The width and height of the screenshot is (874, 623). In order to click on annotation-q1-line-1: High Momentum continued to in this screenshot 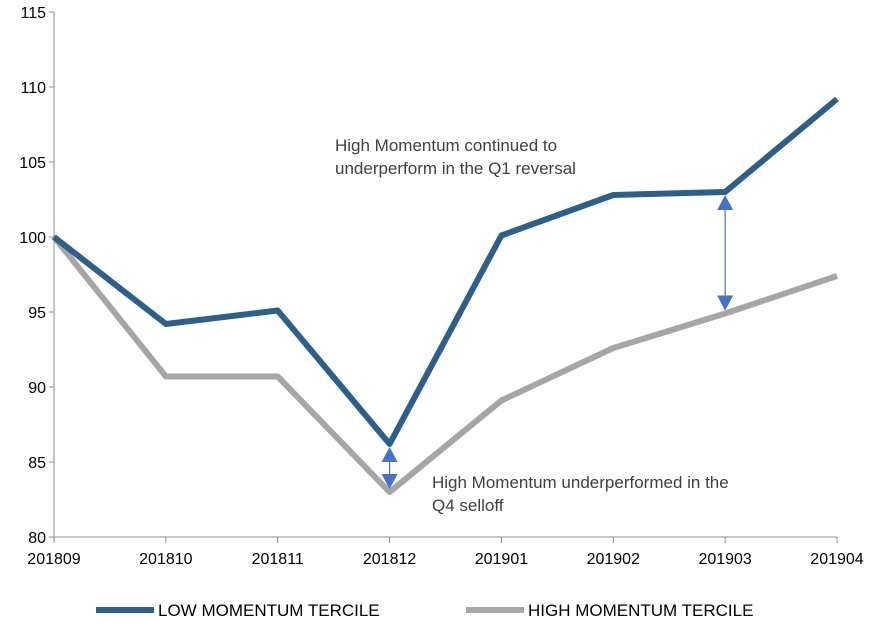, I will do `click(446, 145)`.